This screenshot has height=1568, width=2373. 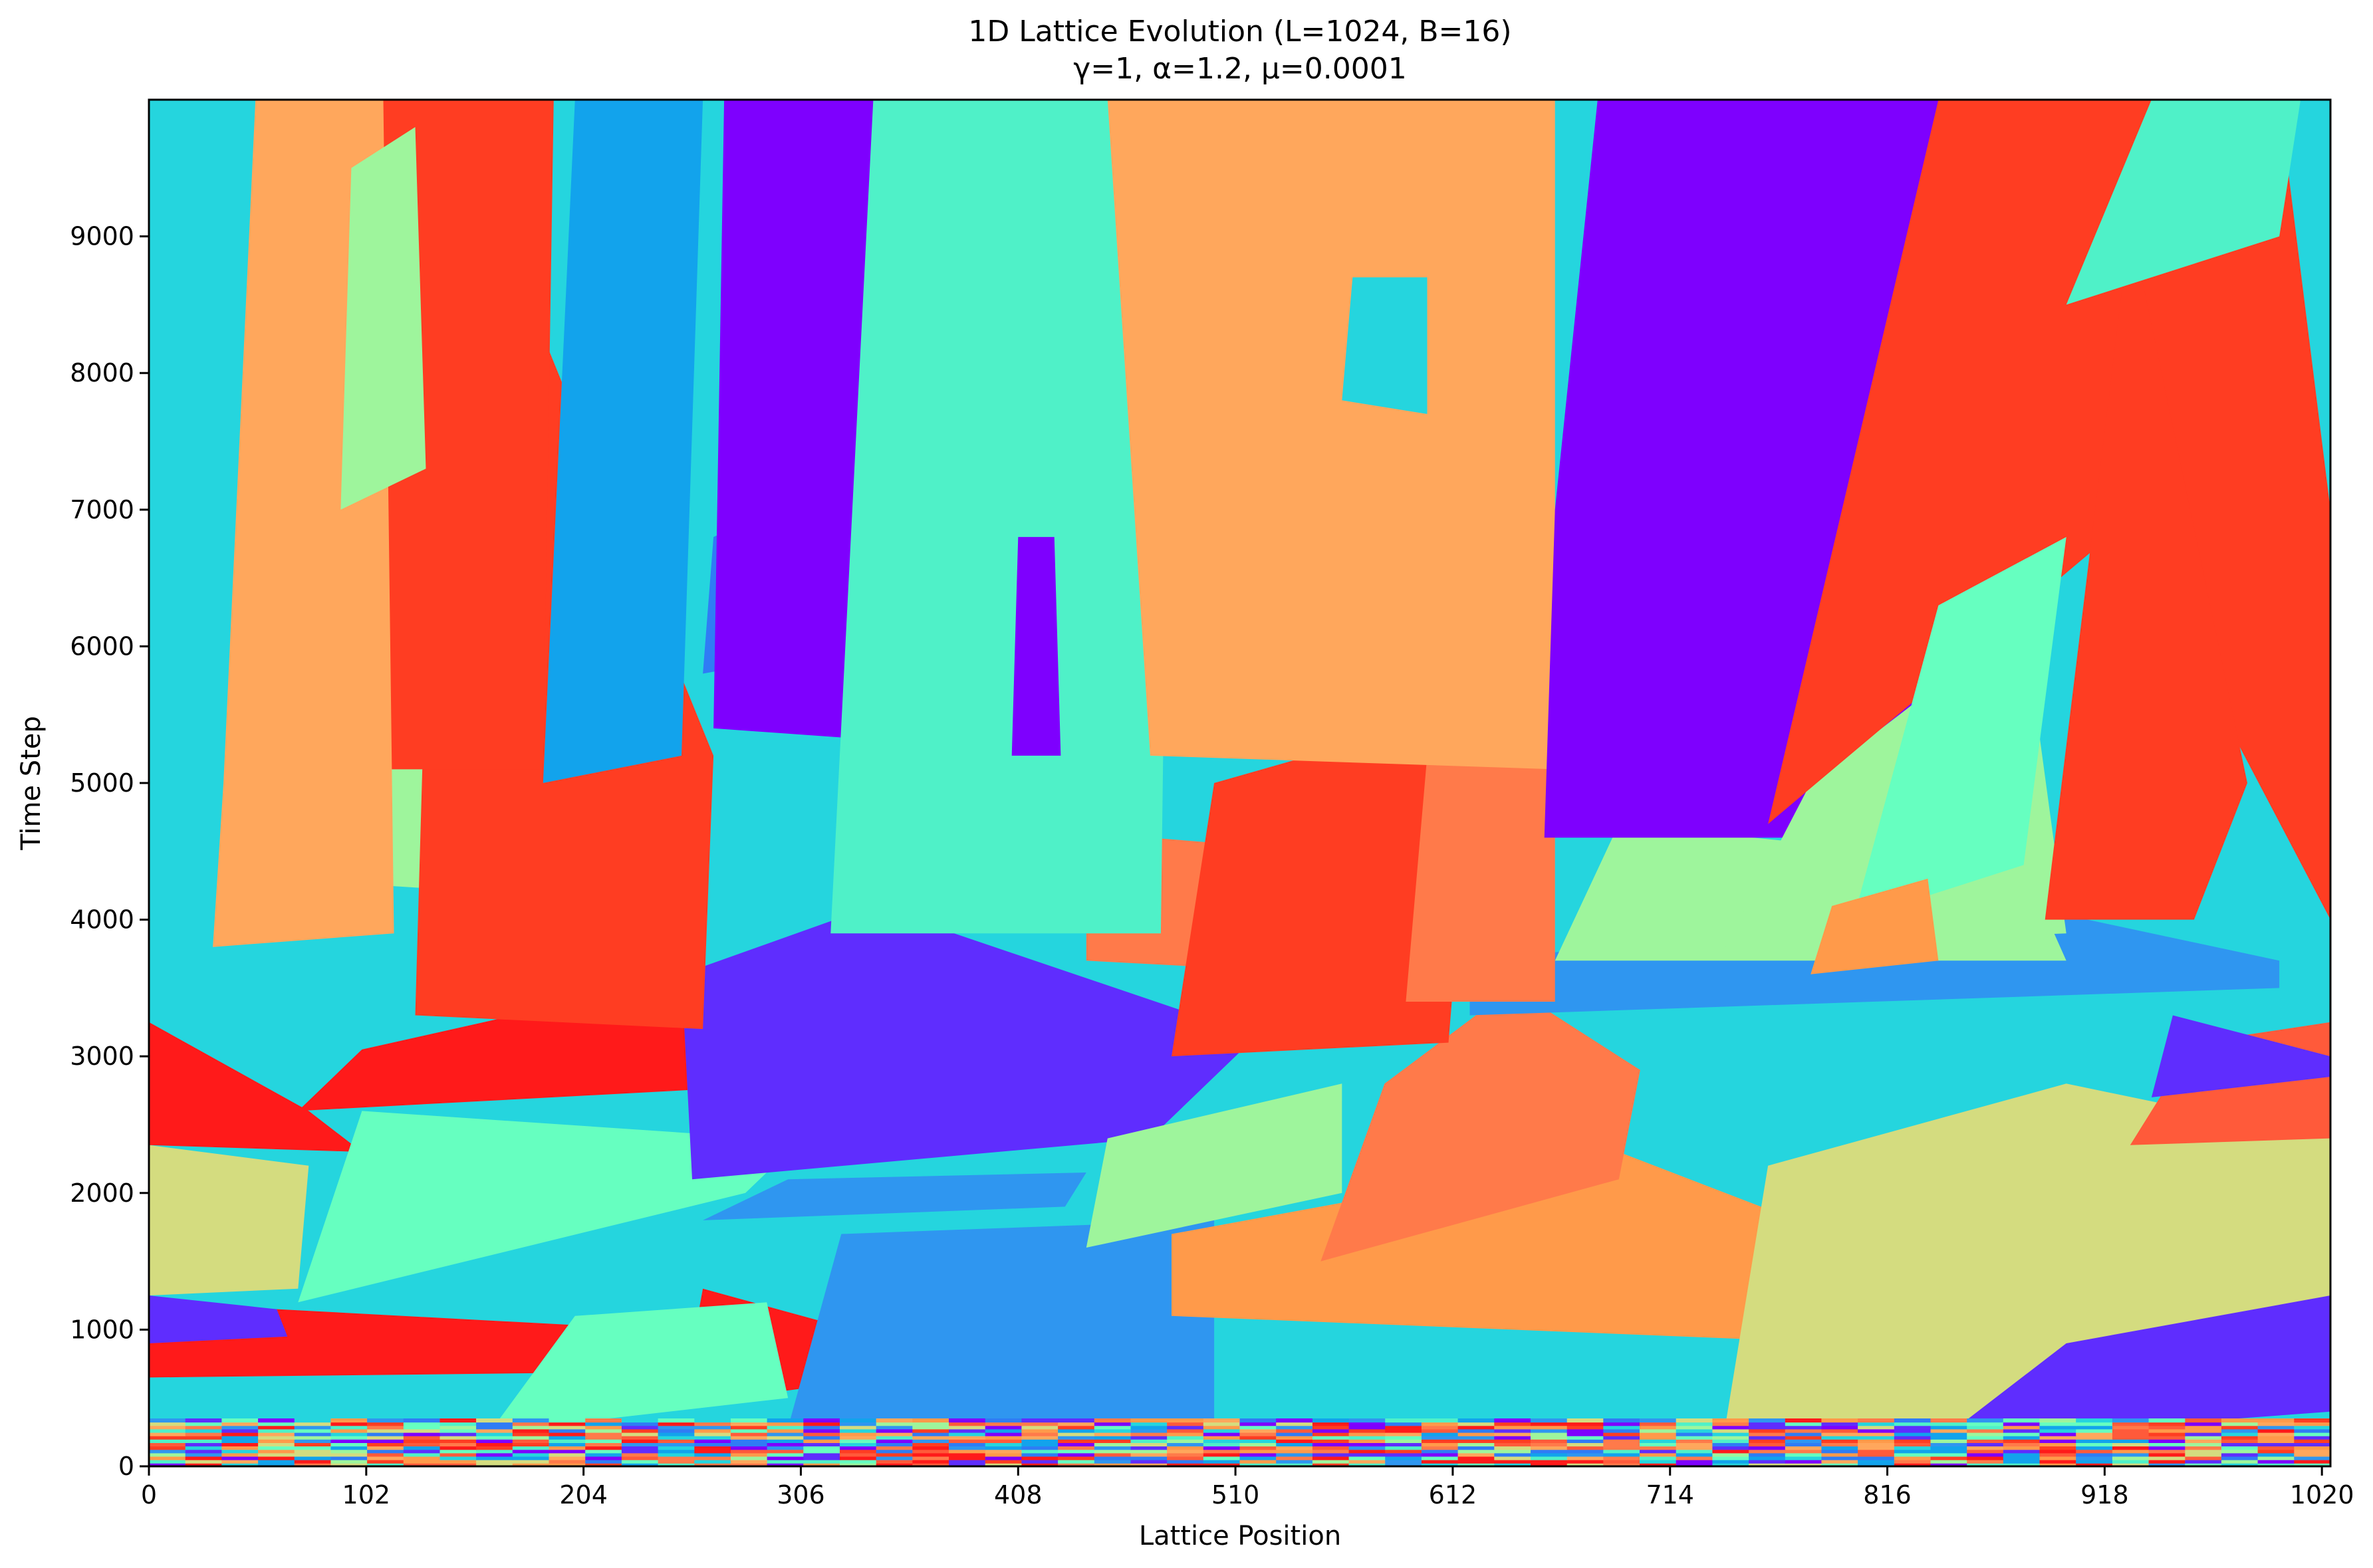 I want to click on y-tick-label: 3000, so click(x=102, y=1056).